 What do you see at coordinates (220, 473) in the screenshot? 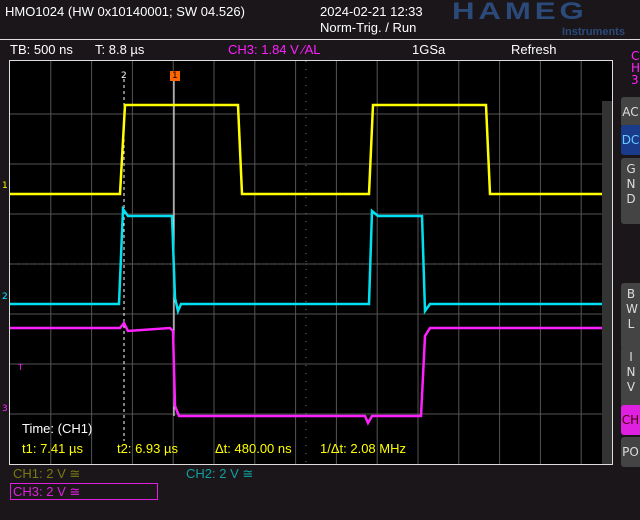
I see `ch2-scale: CH2: 2 V ≅` at bounding box center [220, 473].